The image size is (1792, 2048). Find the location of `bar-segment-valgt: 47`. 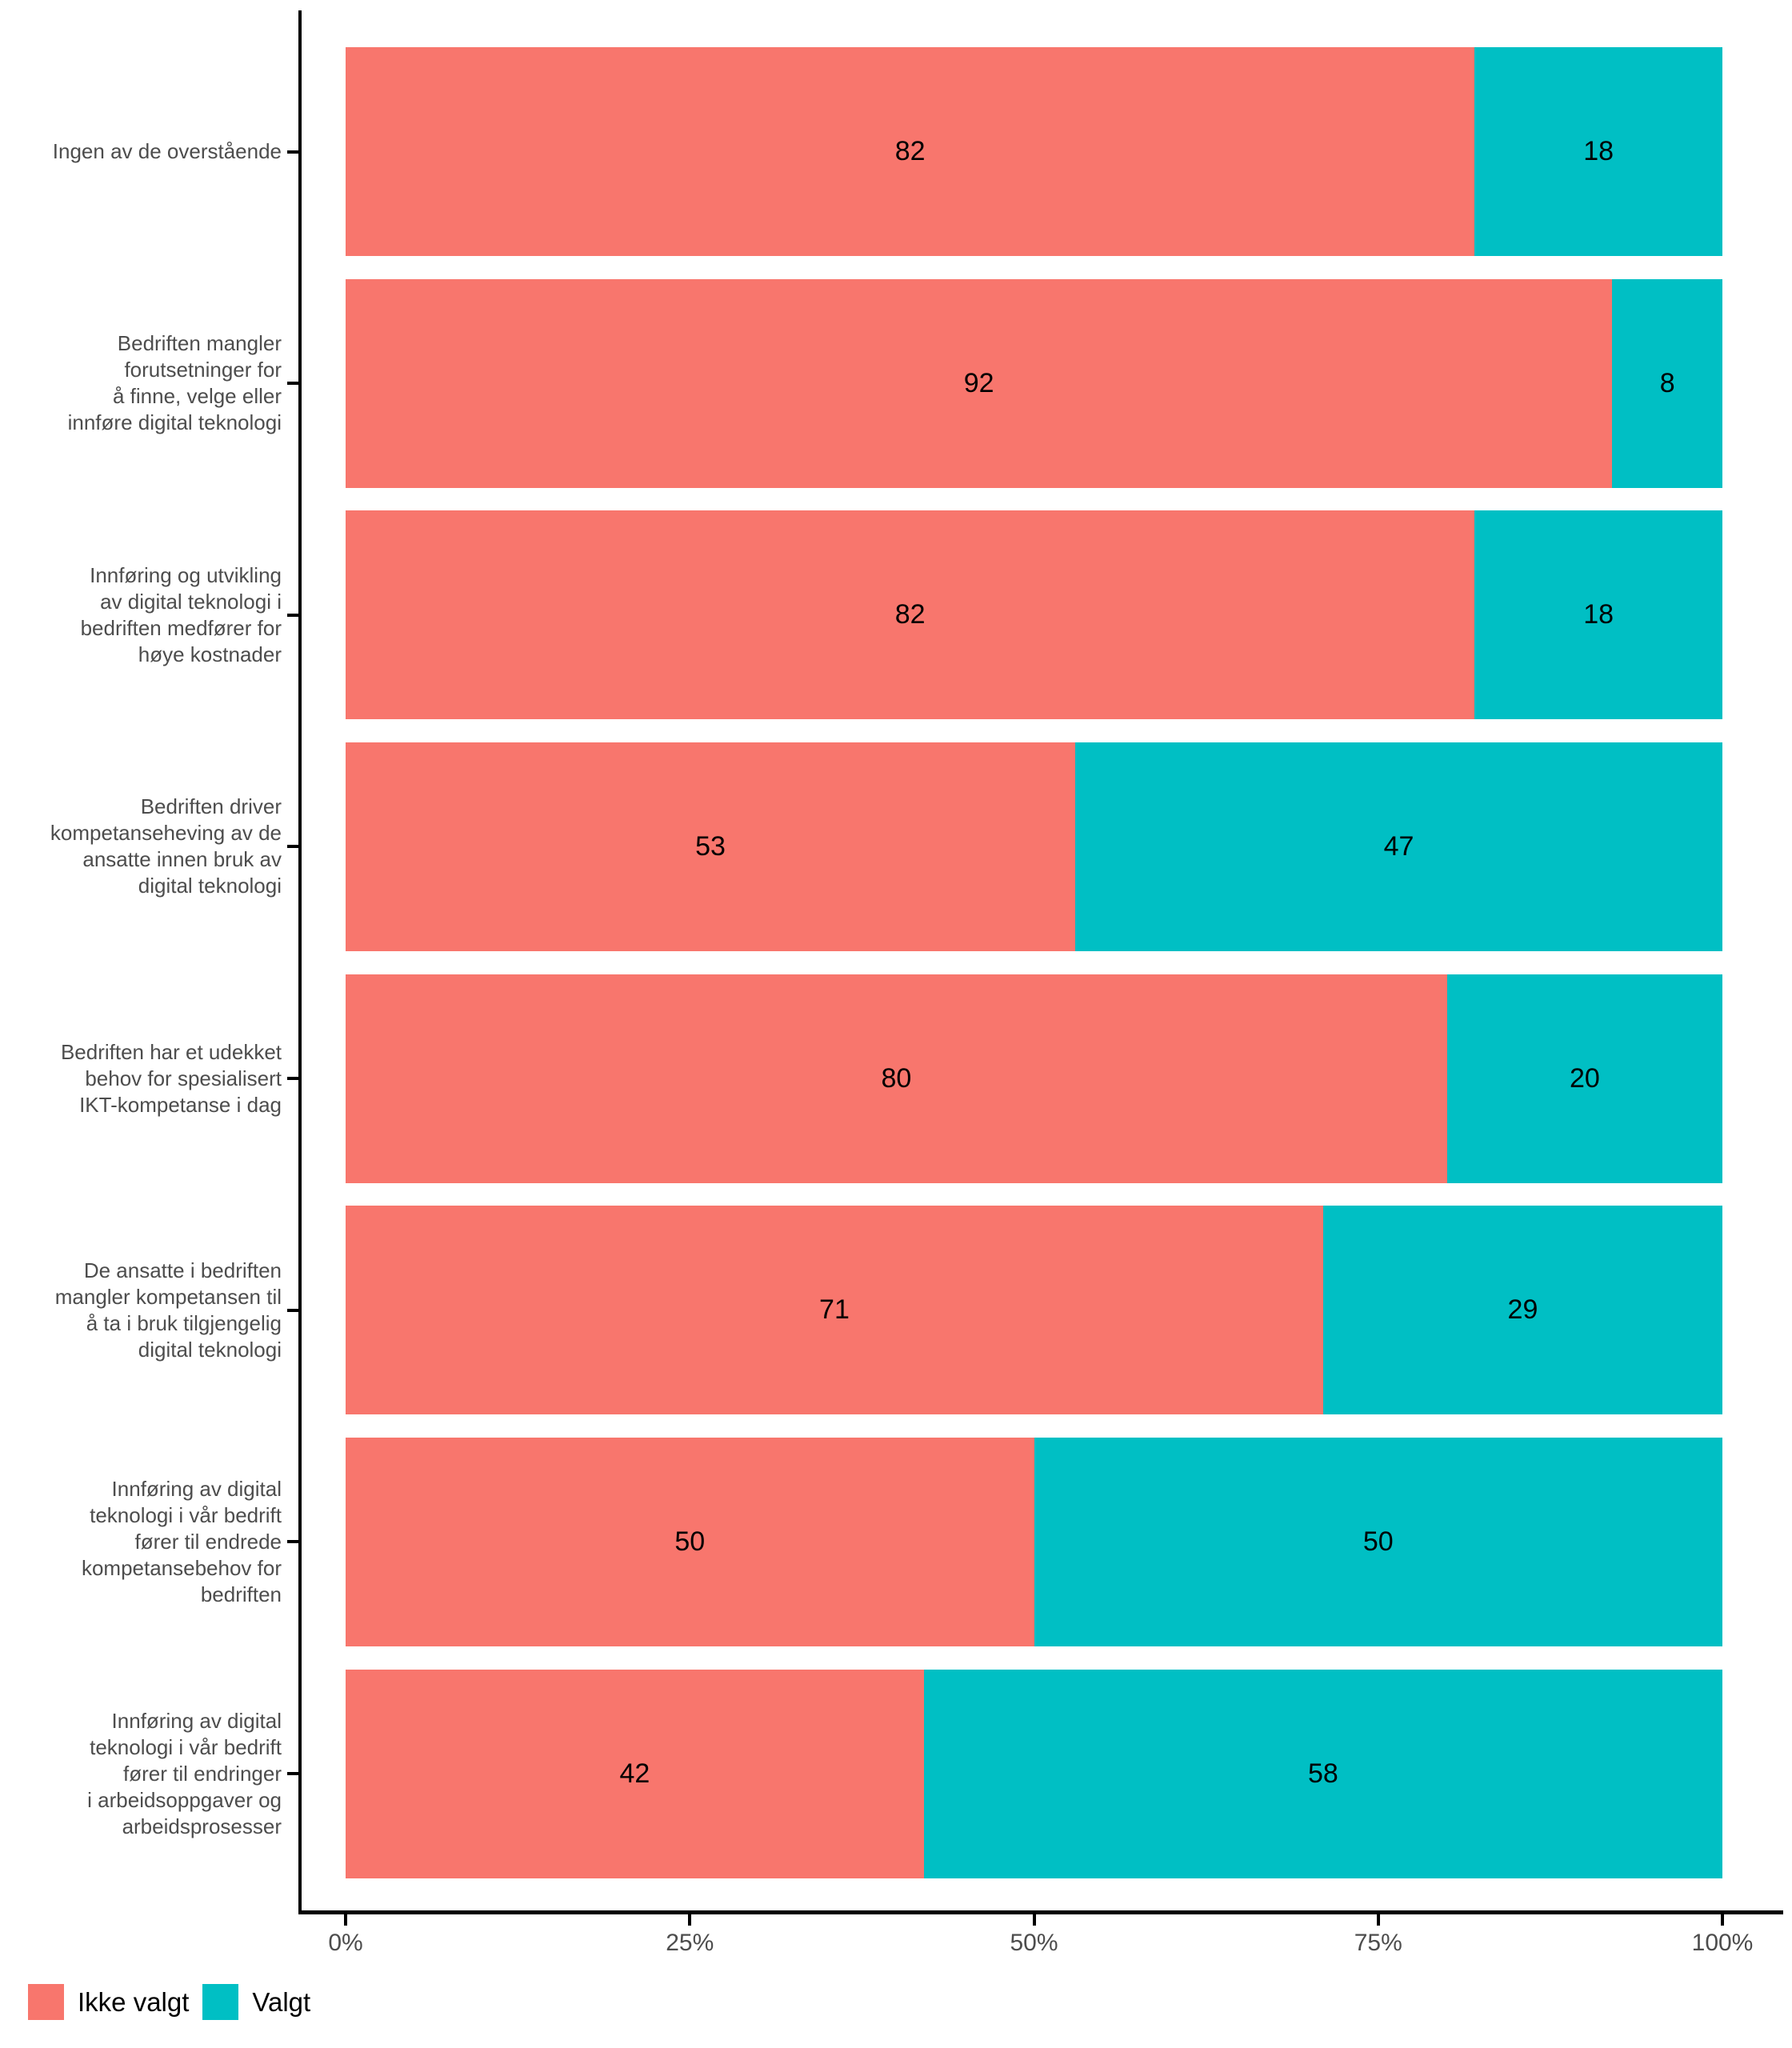

bar-segment-valgt: 47 is located at coordinates (1398, 846).